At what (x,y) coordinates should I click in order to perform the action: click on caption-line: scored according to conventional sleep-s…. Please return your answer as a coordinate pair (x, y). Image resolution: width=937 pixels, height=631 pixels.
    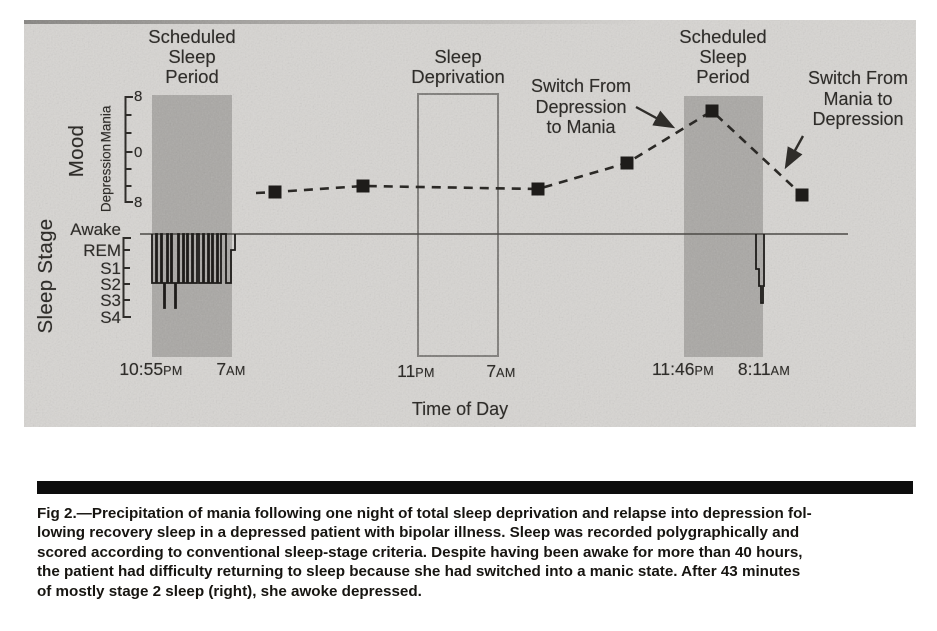
    Looking at the image, I should click on (420, 552).